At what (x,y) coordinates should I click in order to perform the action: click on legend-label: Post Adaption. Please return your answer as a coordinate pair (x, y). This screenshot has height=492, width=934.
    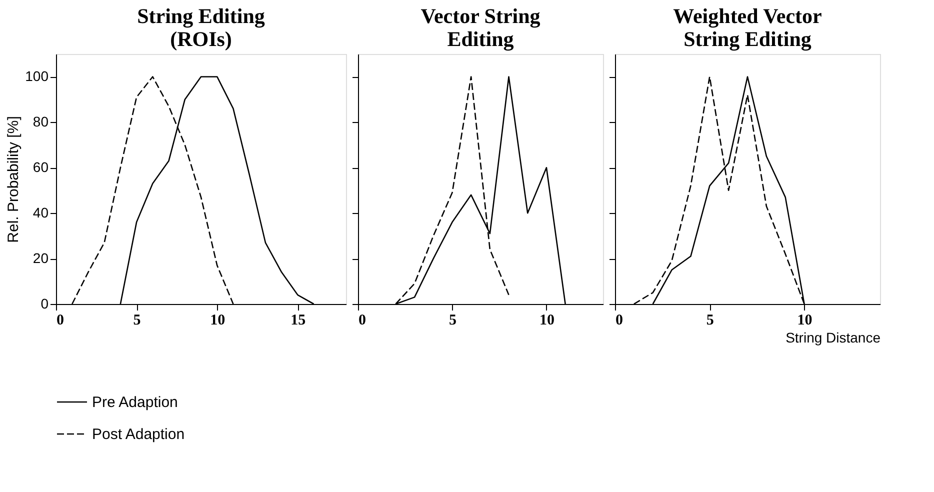
    Looking at the image, I should click on (138, 434).